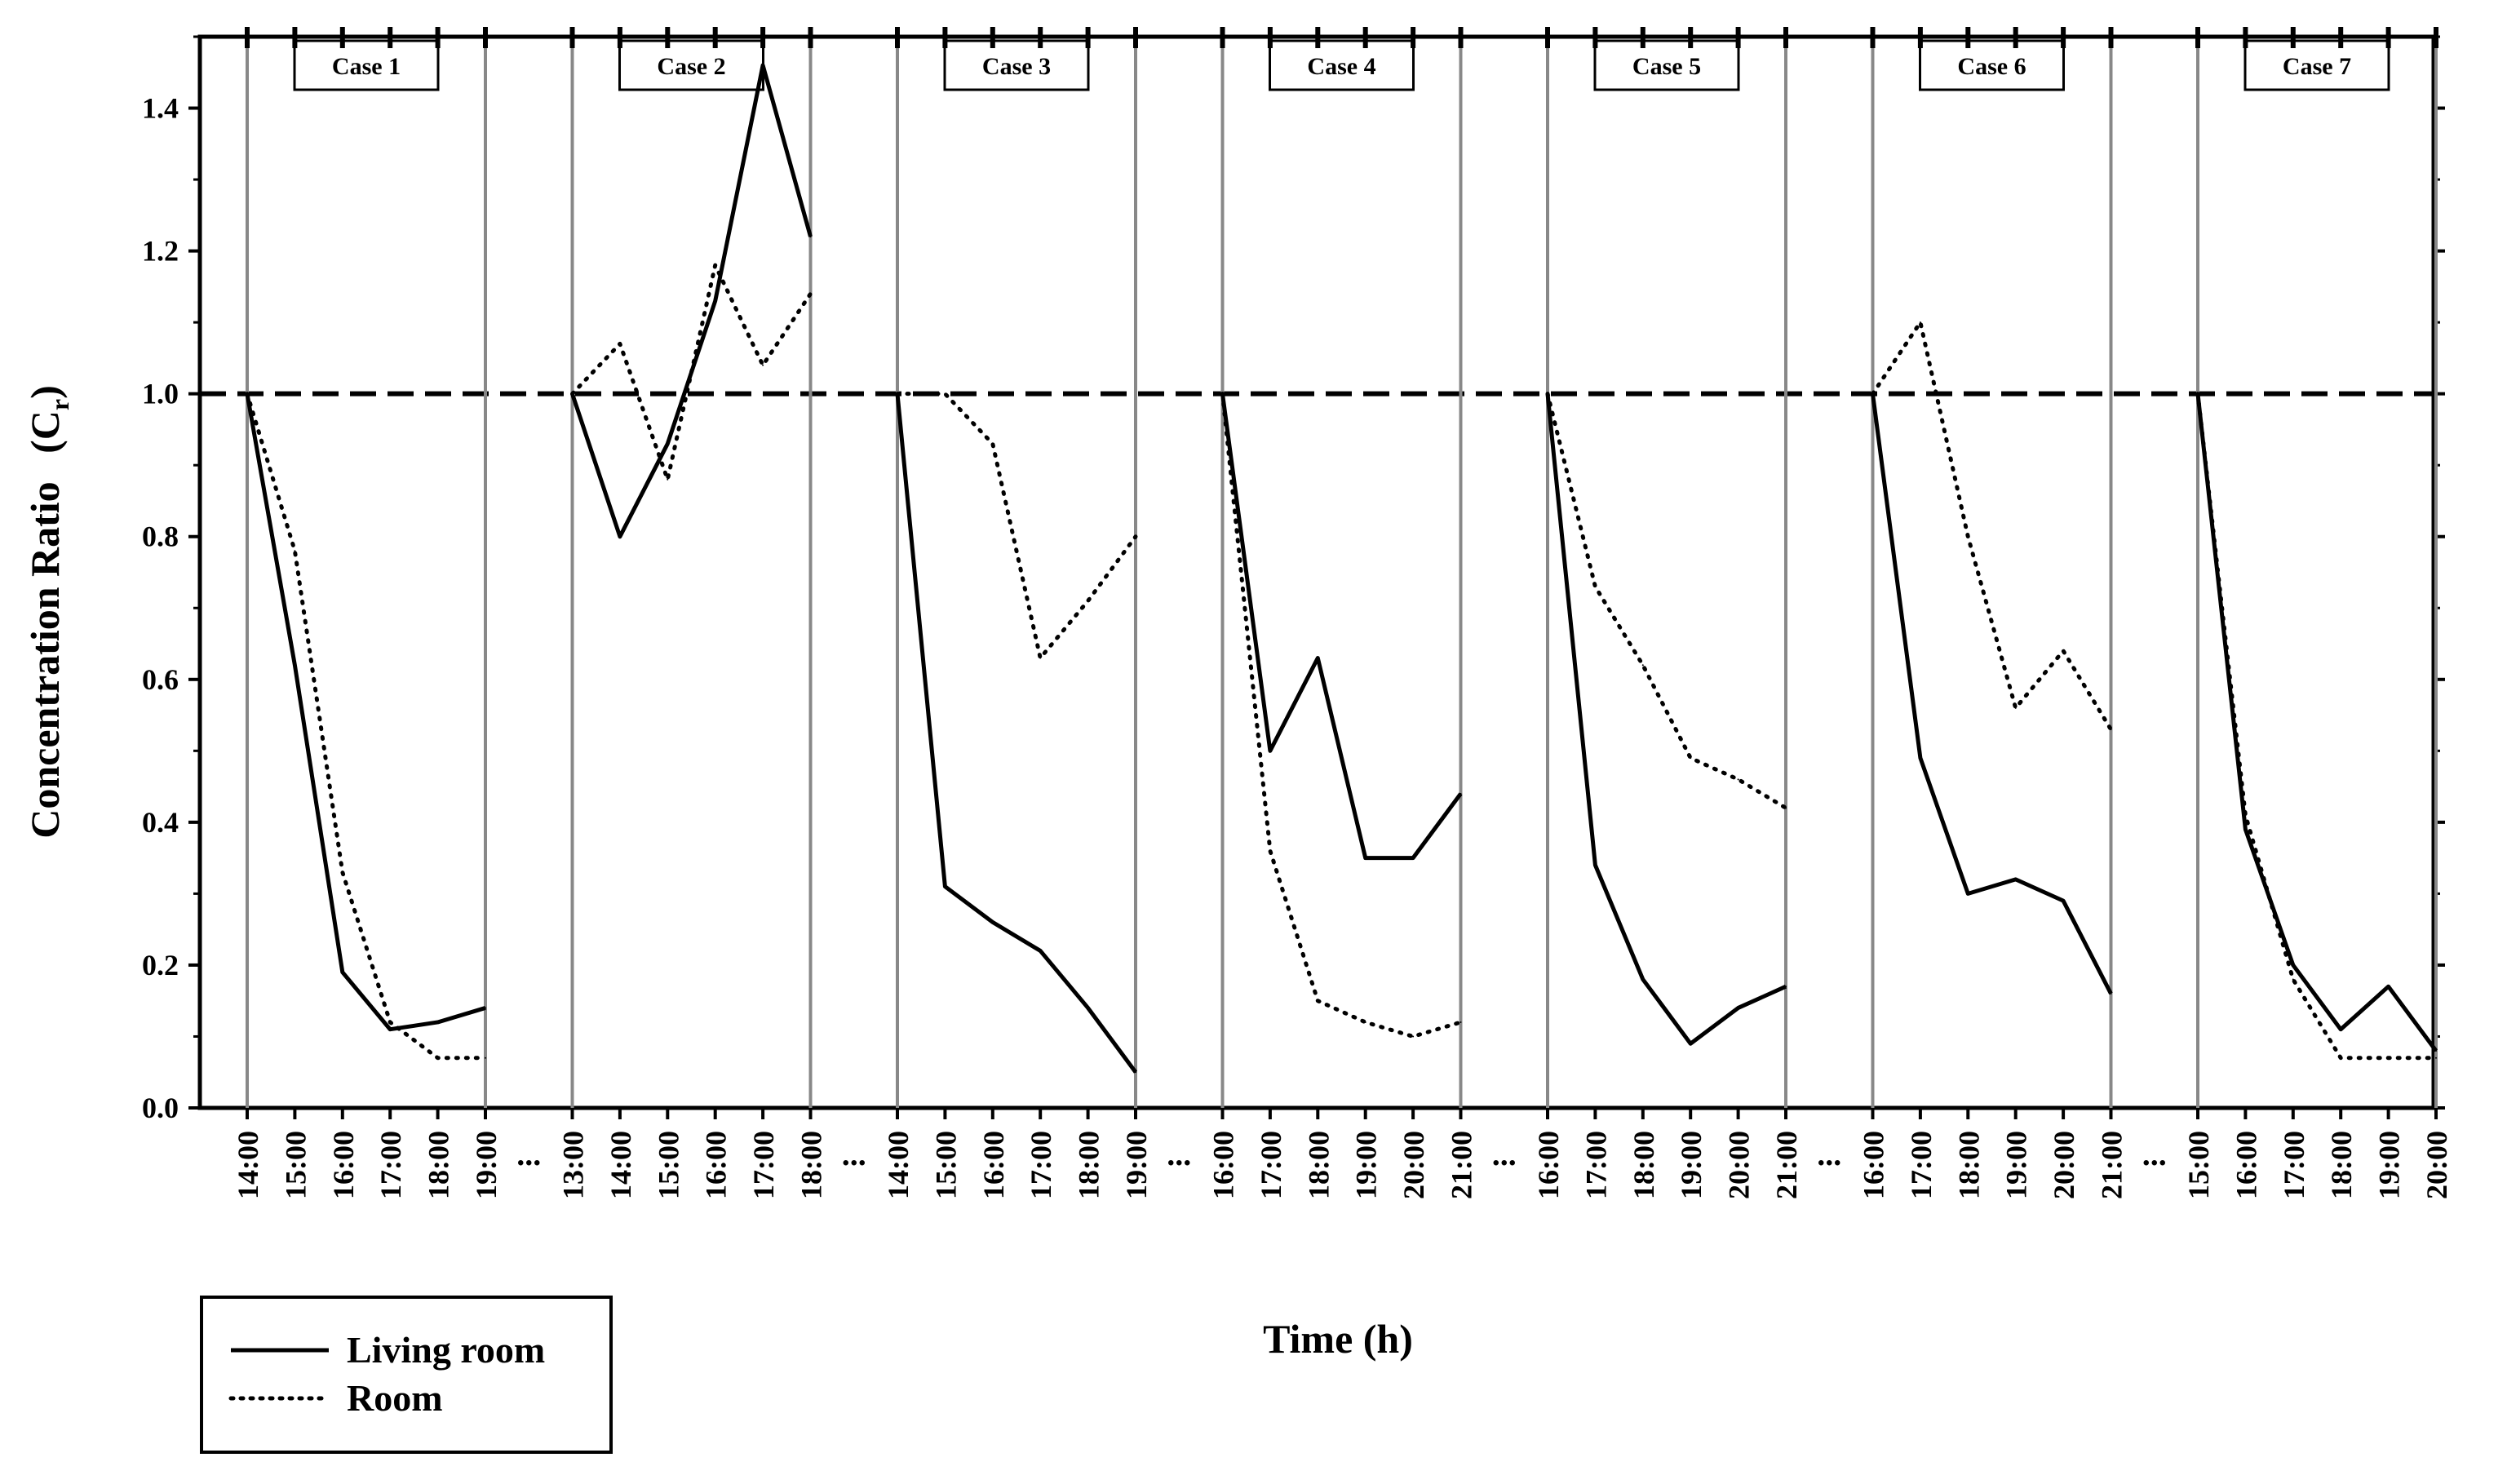  I want to click on y-tick-label: 1.0, so click(160, 394).